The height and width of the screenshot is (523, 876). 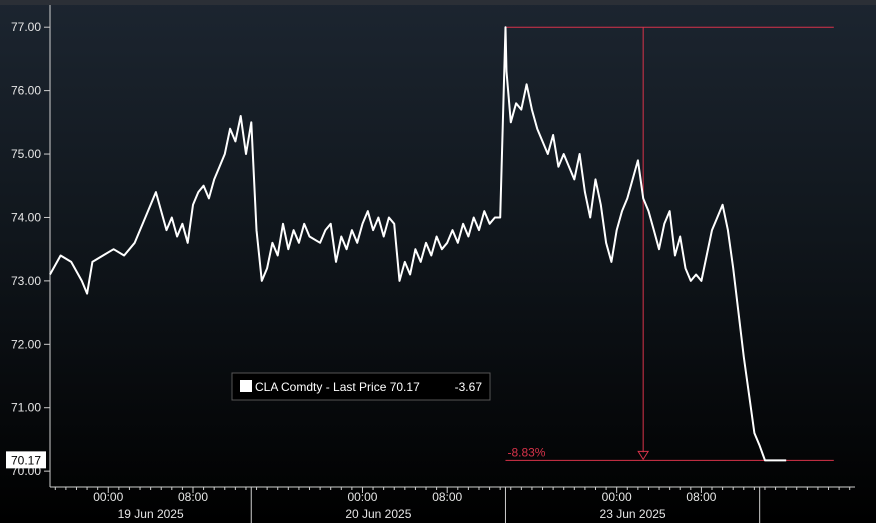 What do you see at coordinates (151, 514) in the screenshot?
I see `x-date-label: 19 Jun 2025` at bounding box center [151, 514].